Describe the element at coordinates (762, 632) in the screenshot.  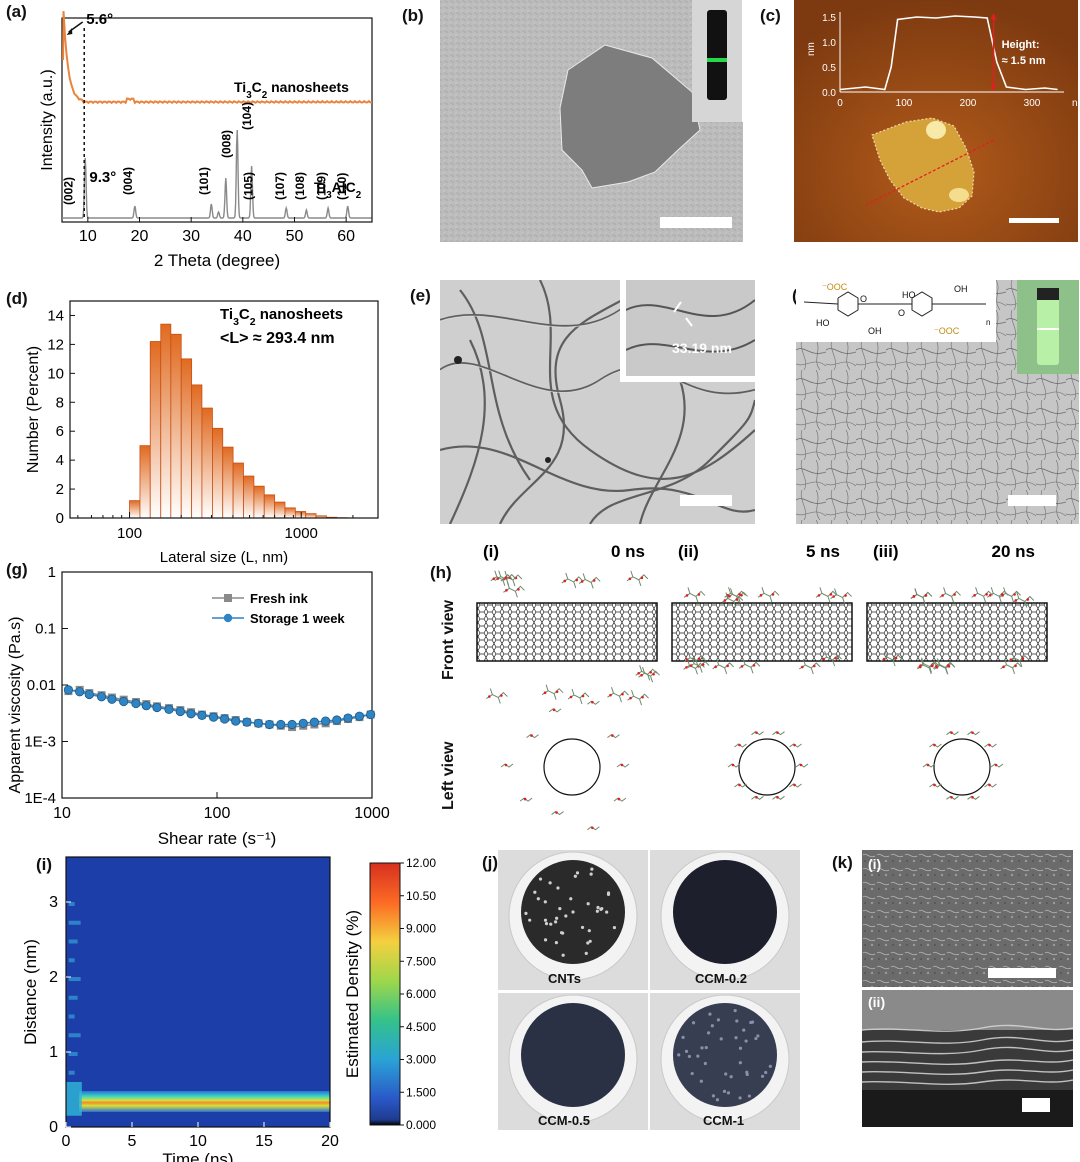
I see `nanotube-front` at that location.